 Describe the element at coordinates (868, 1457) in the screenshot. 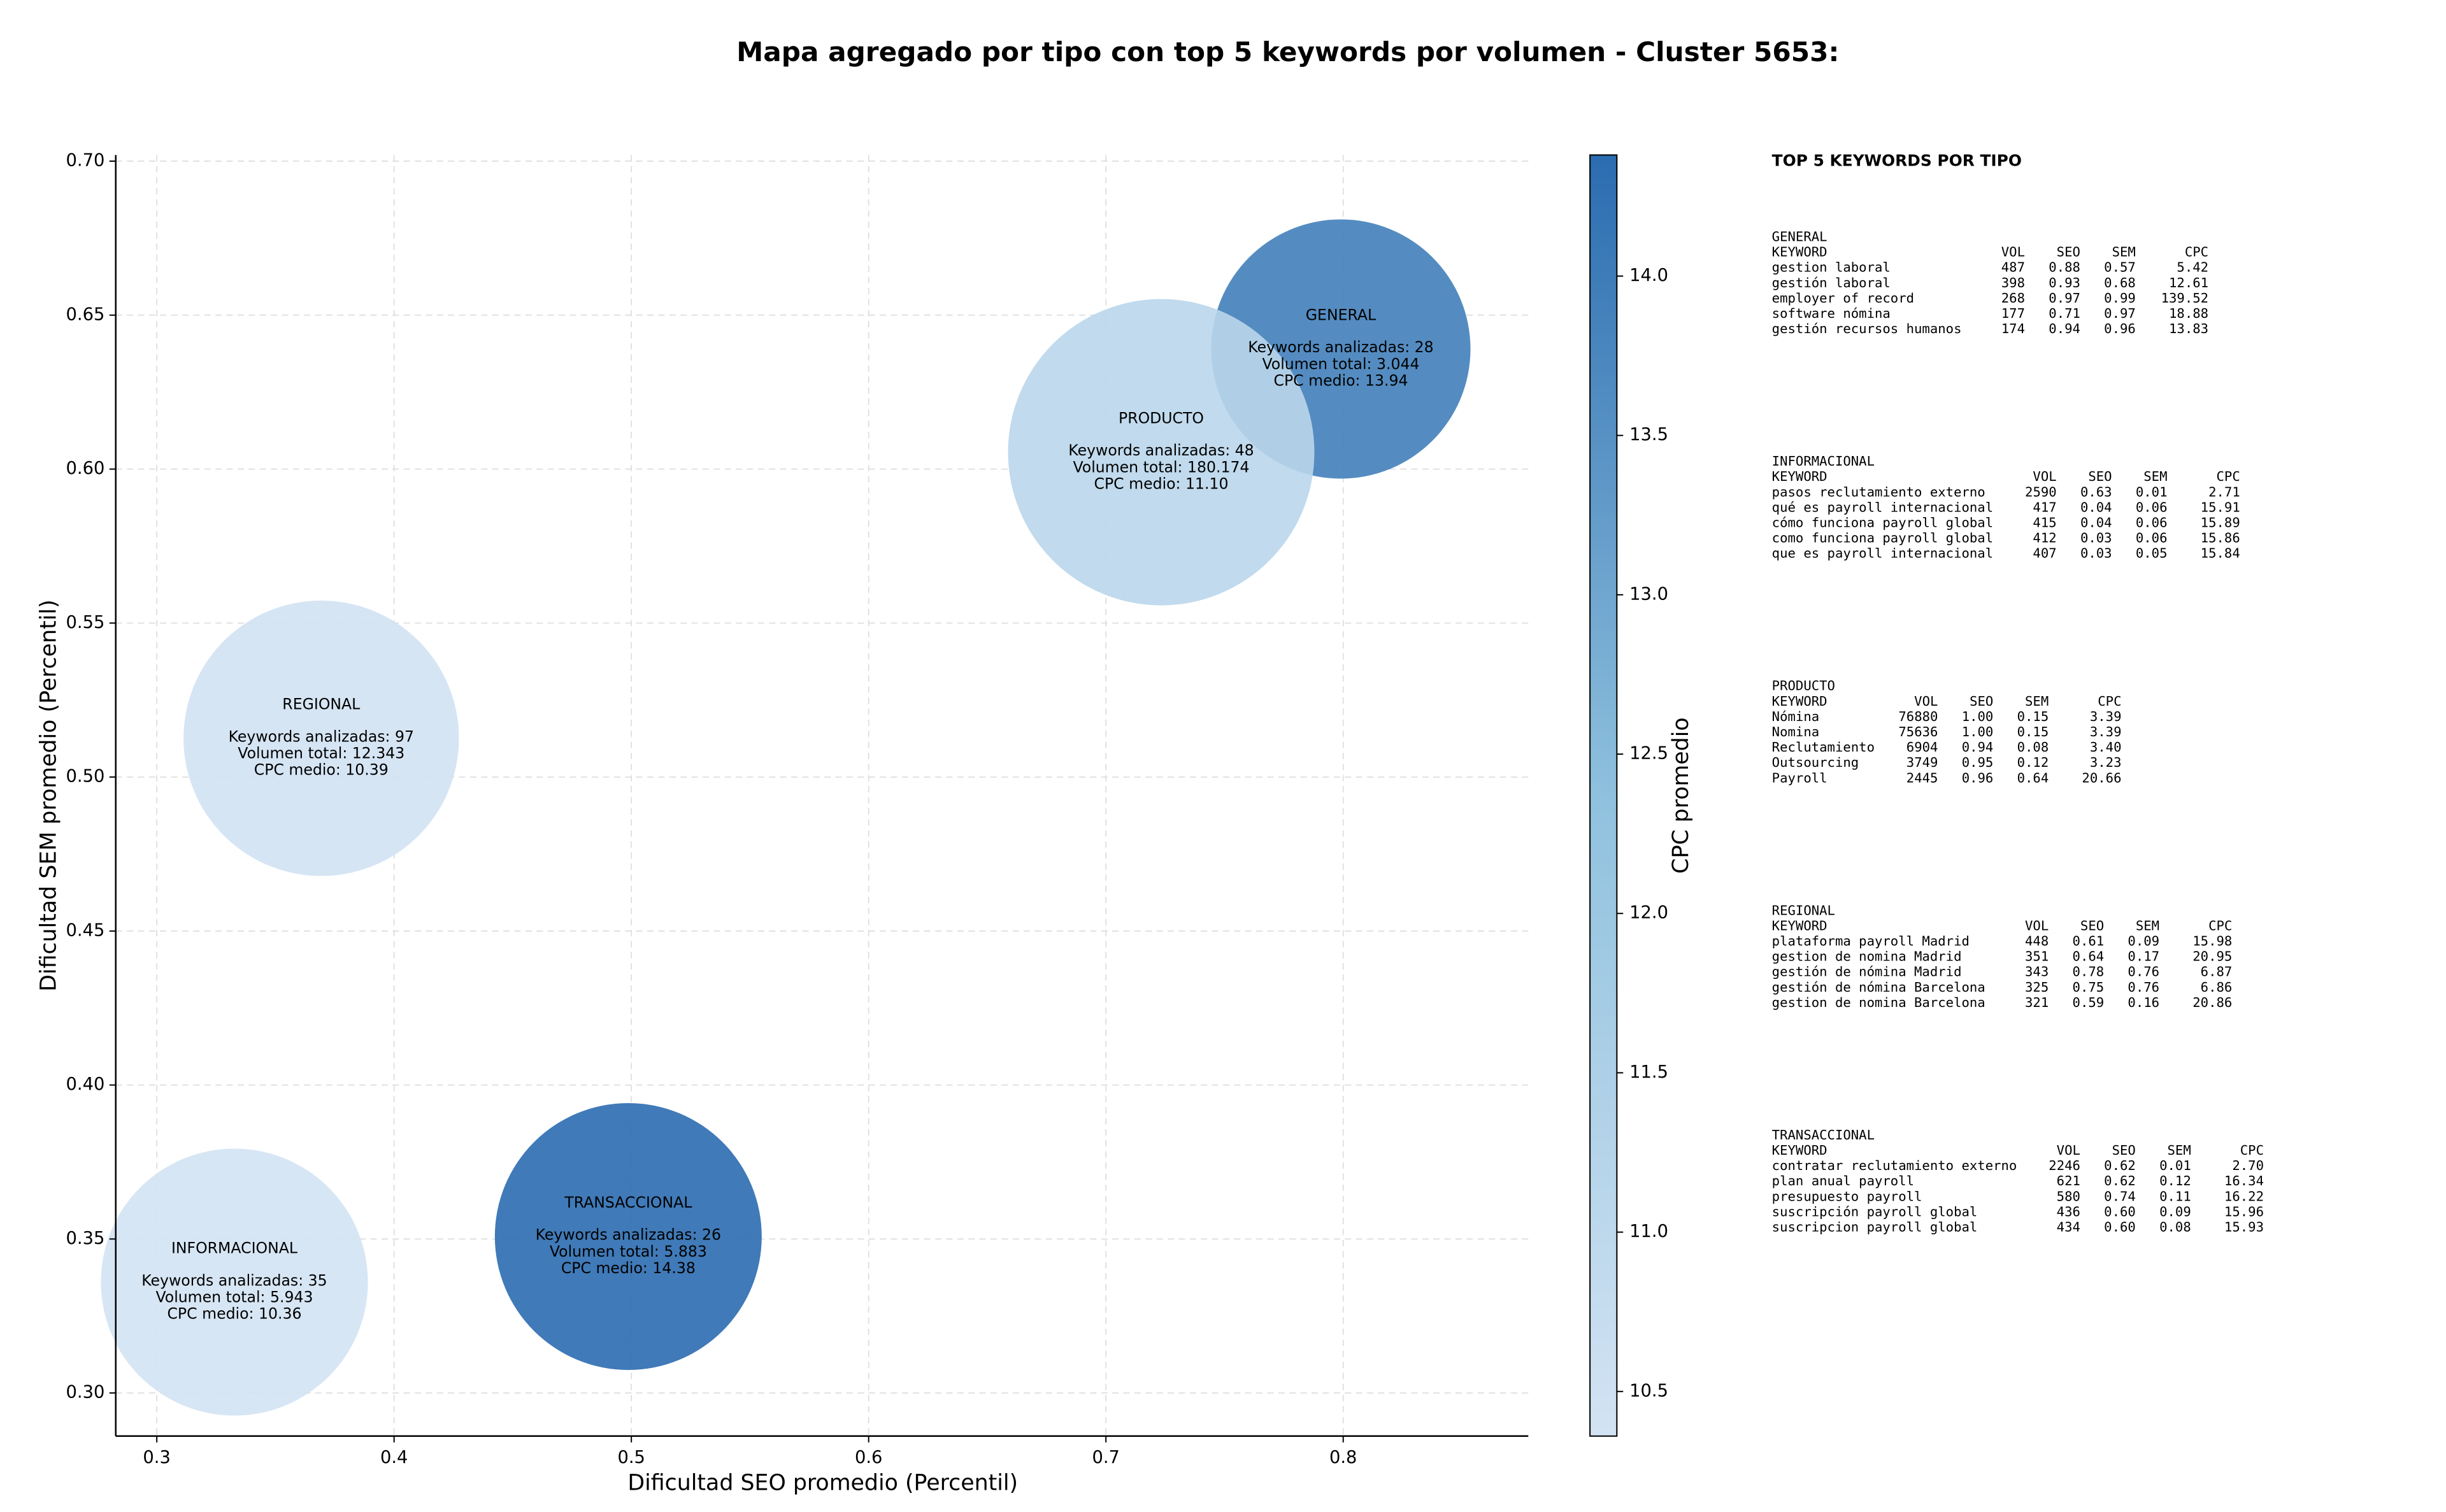

I see `x-tick-label: 0.6` at that location.